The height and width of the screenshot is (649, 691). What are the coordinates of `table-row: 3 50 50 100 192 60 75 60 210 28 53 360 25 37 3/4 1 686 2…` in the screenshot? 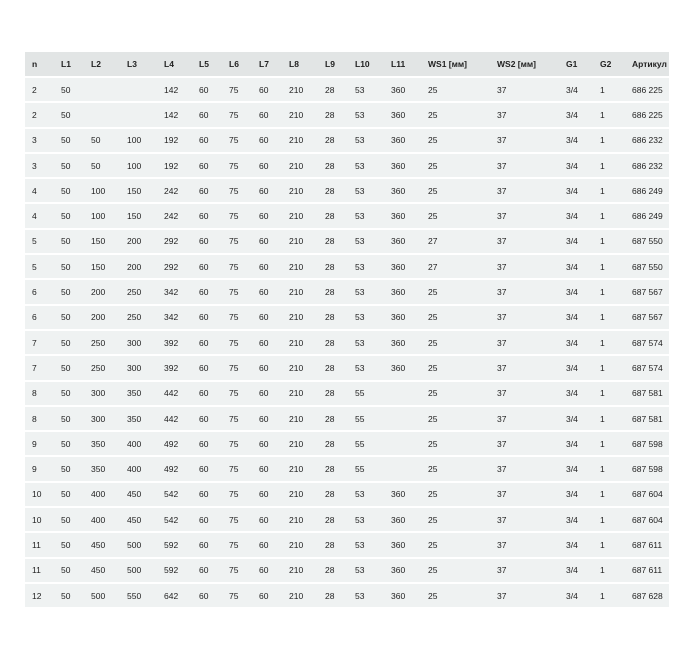 It's located at (347, 140).